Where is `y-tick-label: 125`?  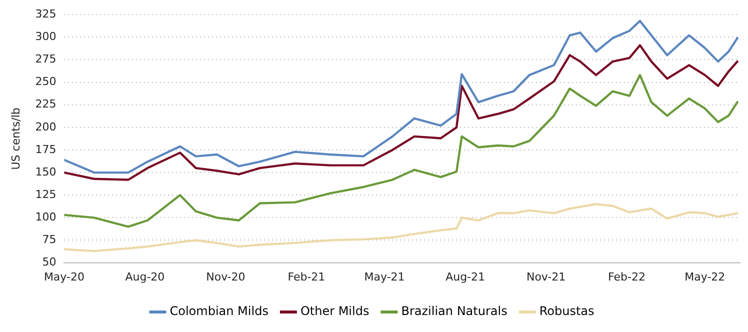 y-tick-label: 125 is located at coordinates (45, 194).